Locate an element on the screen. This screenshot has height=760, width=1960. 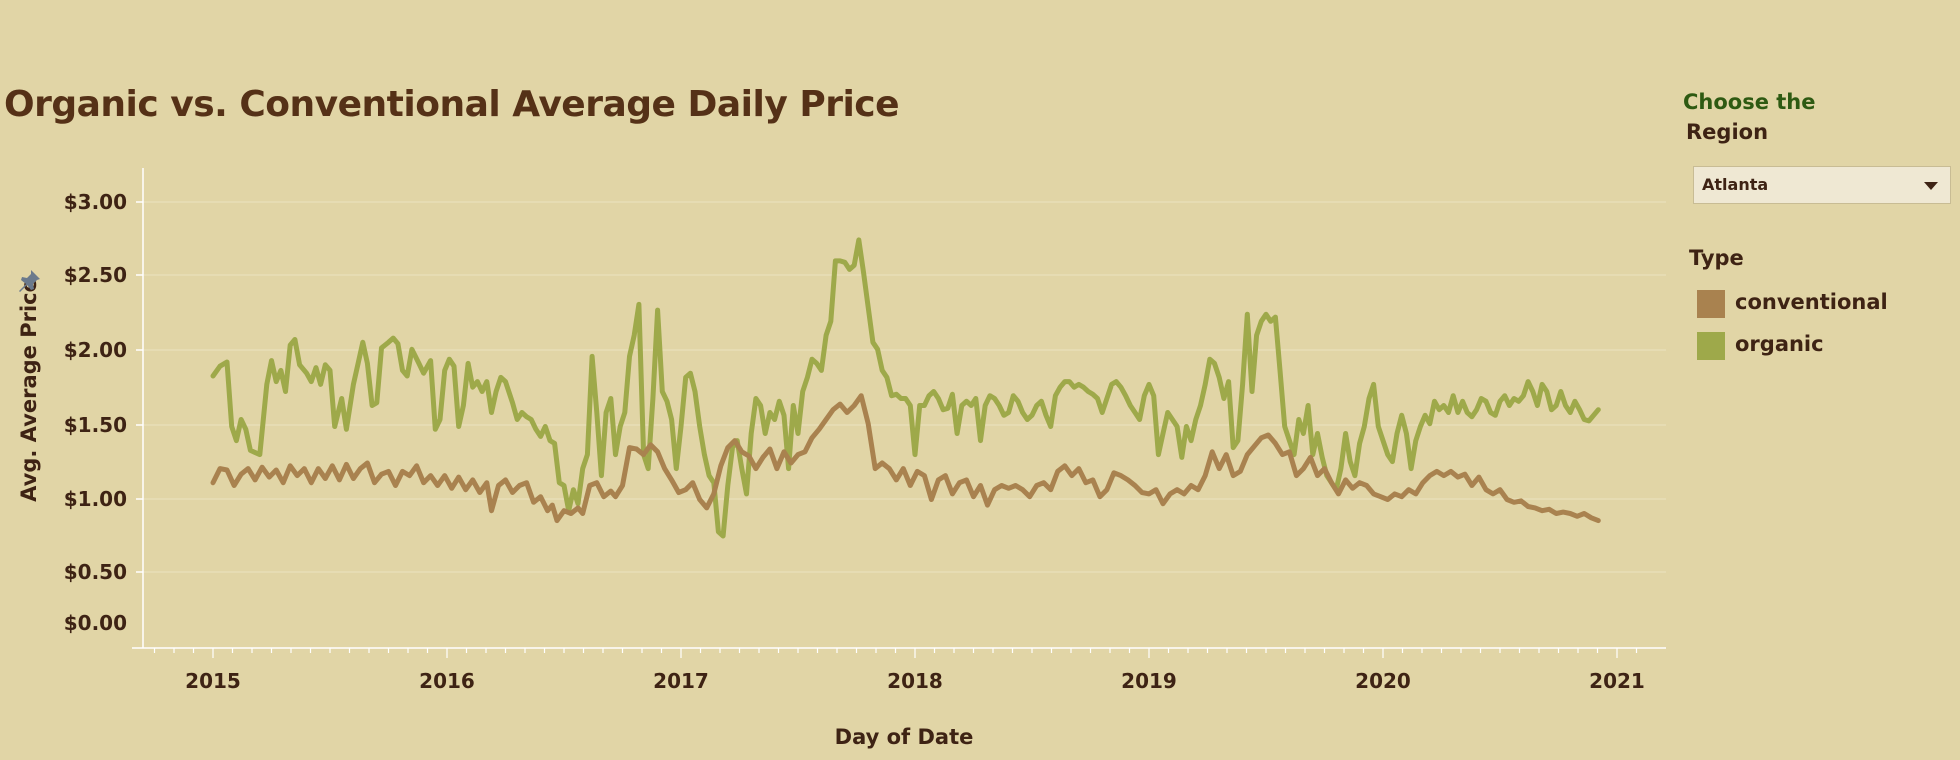
x-axis-ticks: 2015 2016 2017 2018 2019 2020 2021 is located at coordinates (899, 670).